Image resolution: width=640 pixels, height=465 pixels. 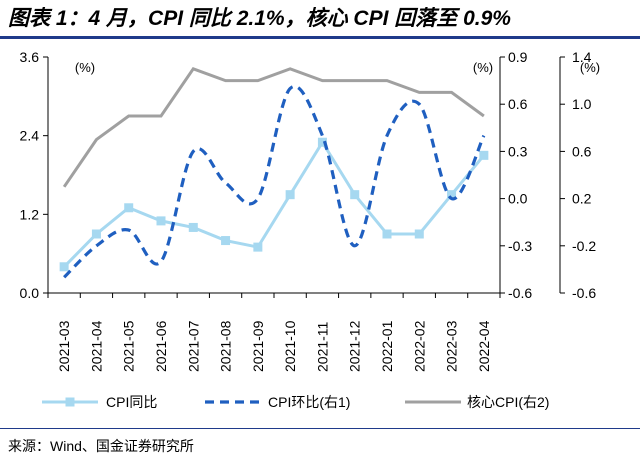 I want to click on legend-item-cpi-mom: CPI环比(右1), so click(x=277, y=402).